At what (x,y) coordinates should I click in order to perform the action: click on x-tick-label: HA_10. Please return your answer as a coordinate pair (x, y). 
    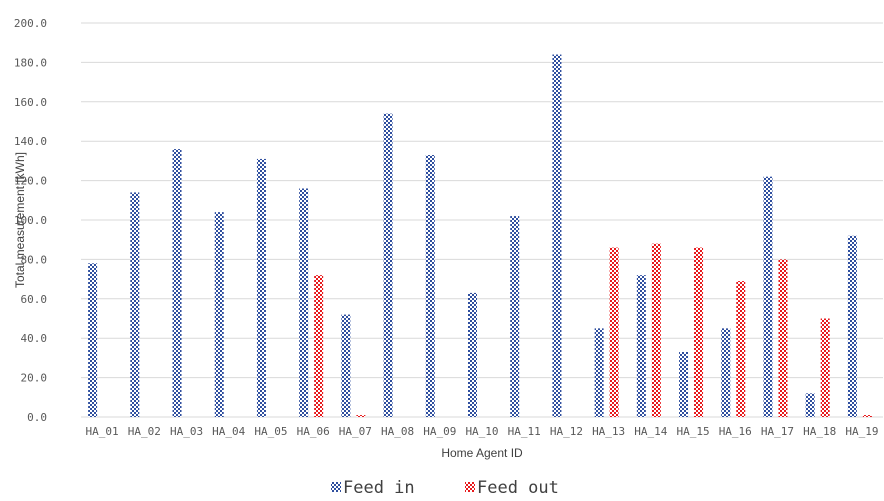
    Looking at the image, I should click on (481, 431).